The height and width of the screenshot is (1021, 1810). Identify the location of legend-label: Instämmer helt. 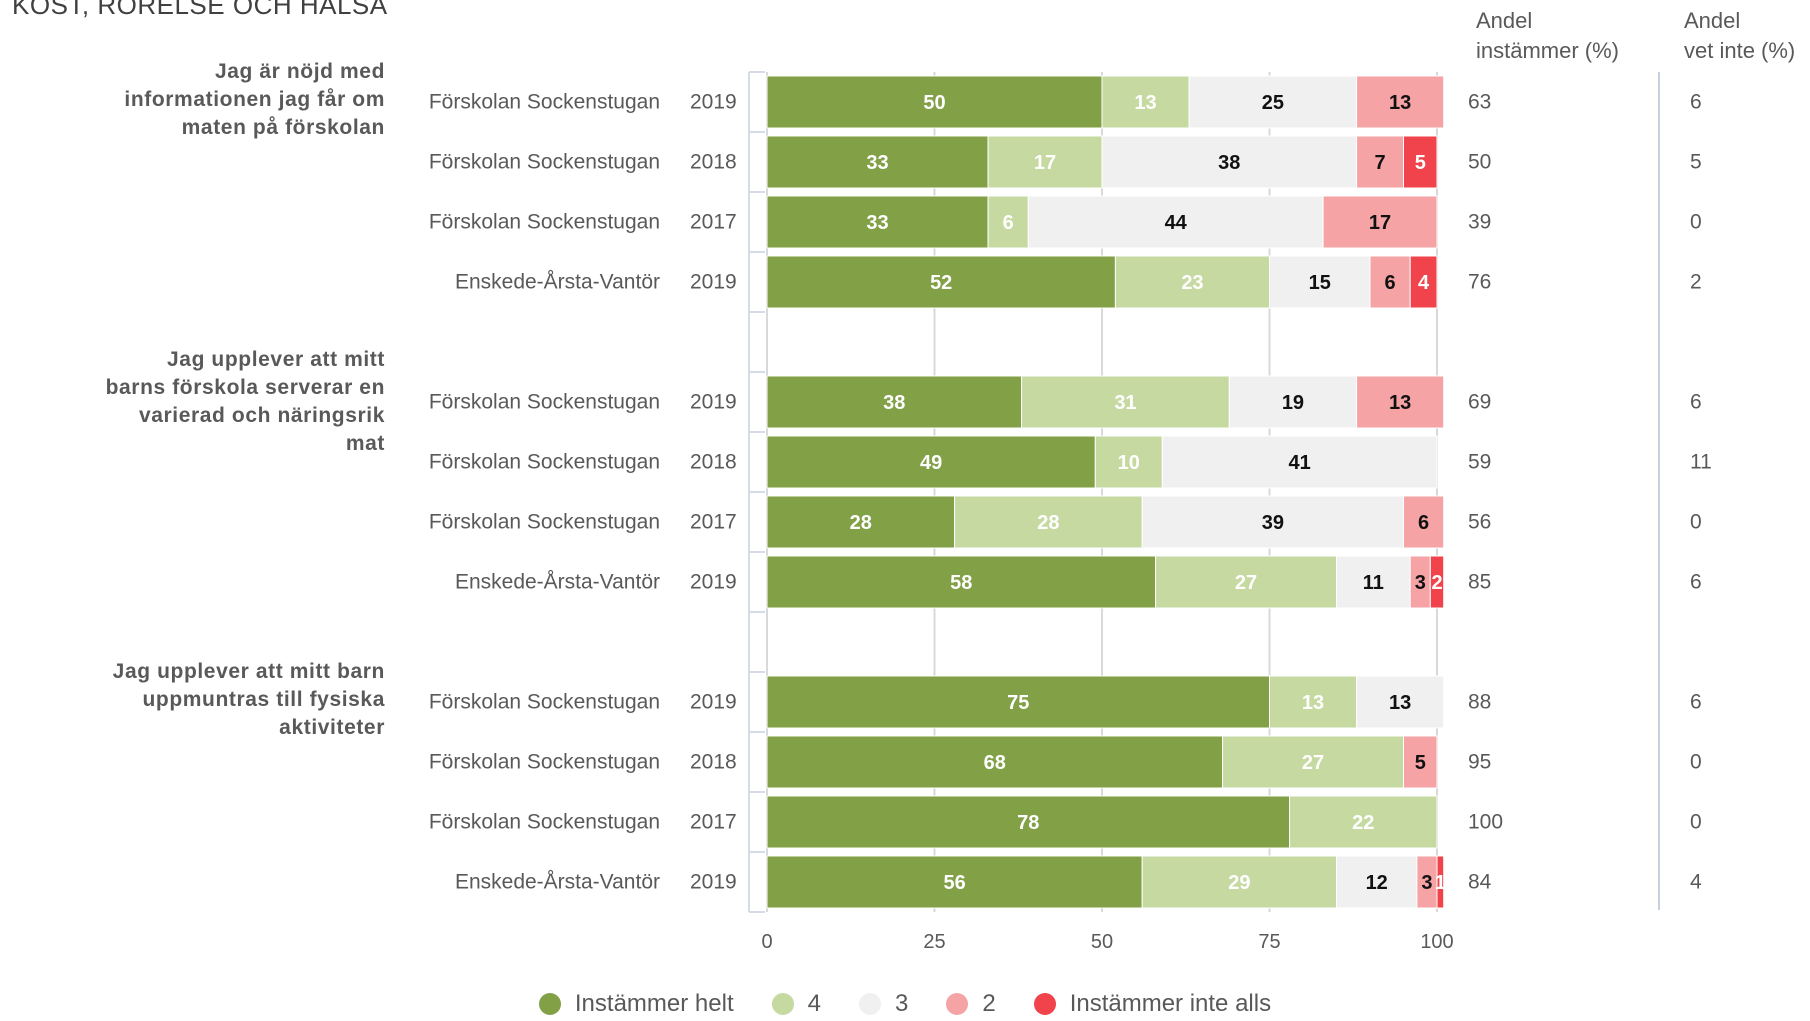
(654, 1003).